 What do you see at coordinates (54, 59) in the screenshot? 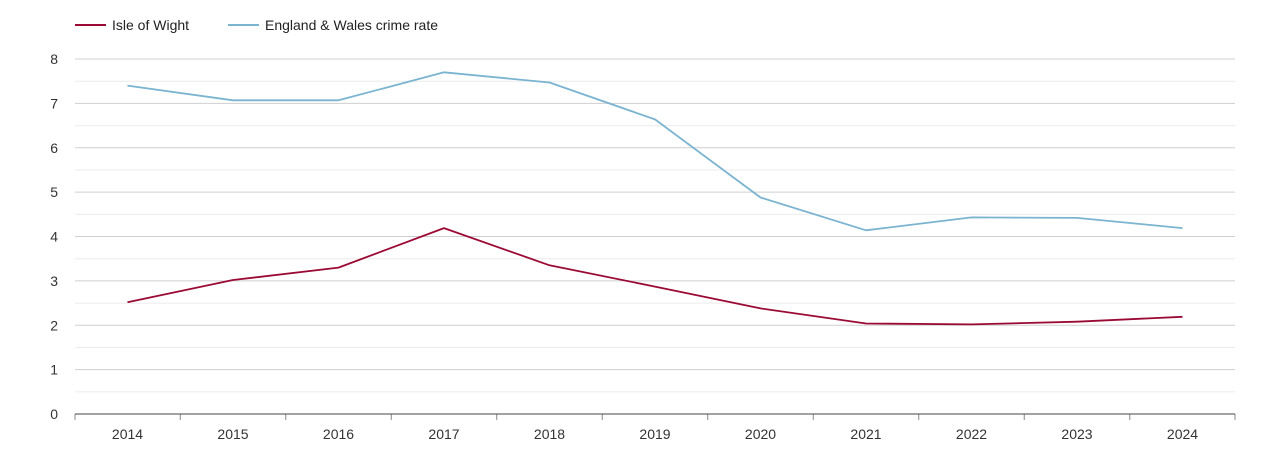
I see `y-tick-label: 8` at bounding box center [54, 59].